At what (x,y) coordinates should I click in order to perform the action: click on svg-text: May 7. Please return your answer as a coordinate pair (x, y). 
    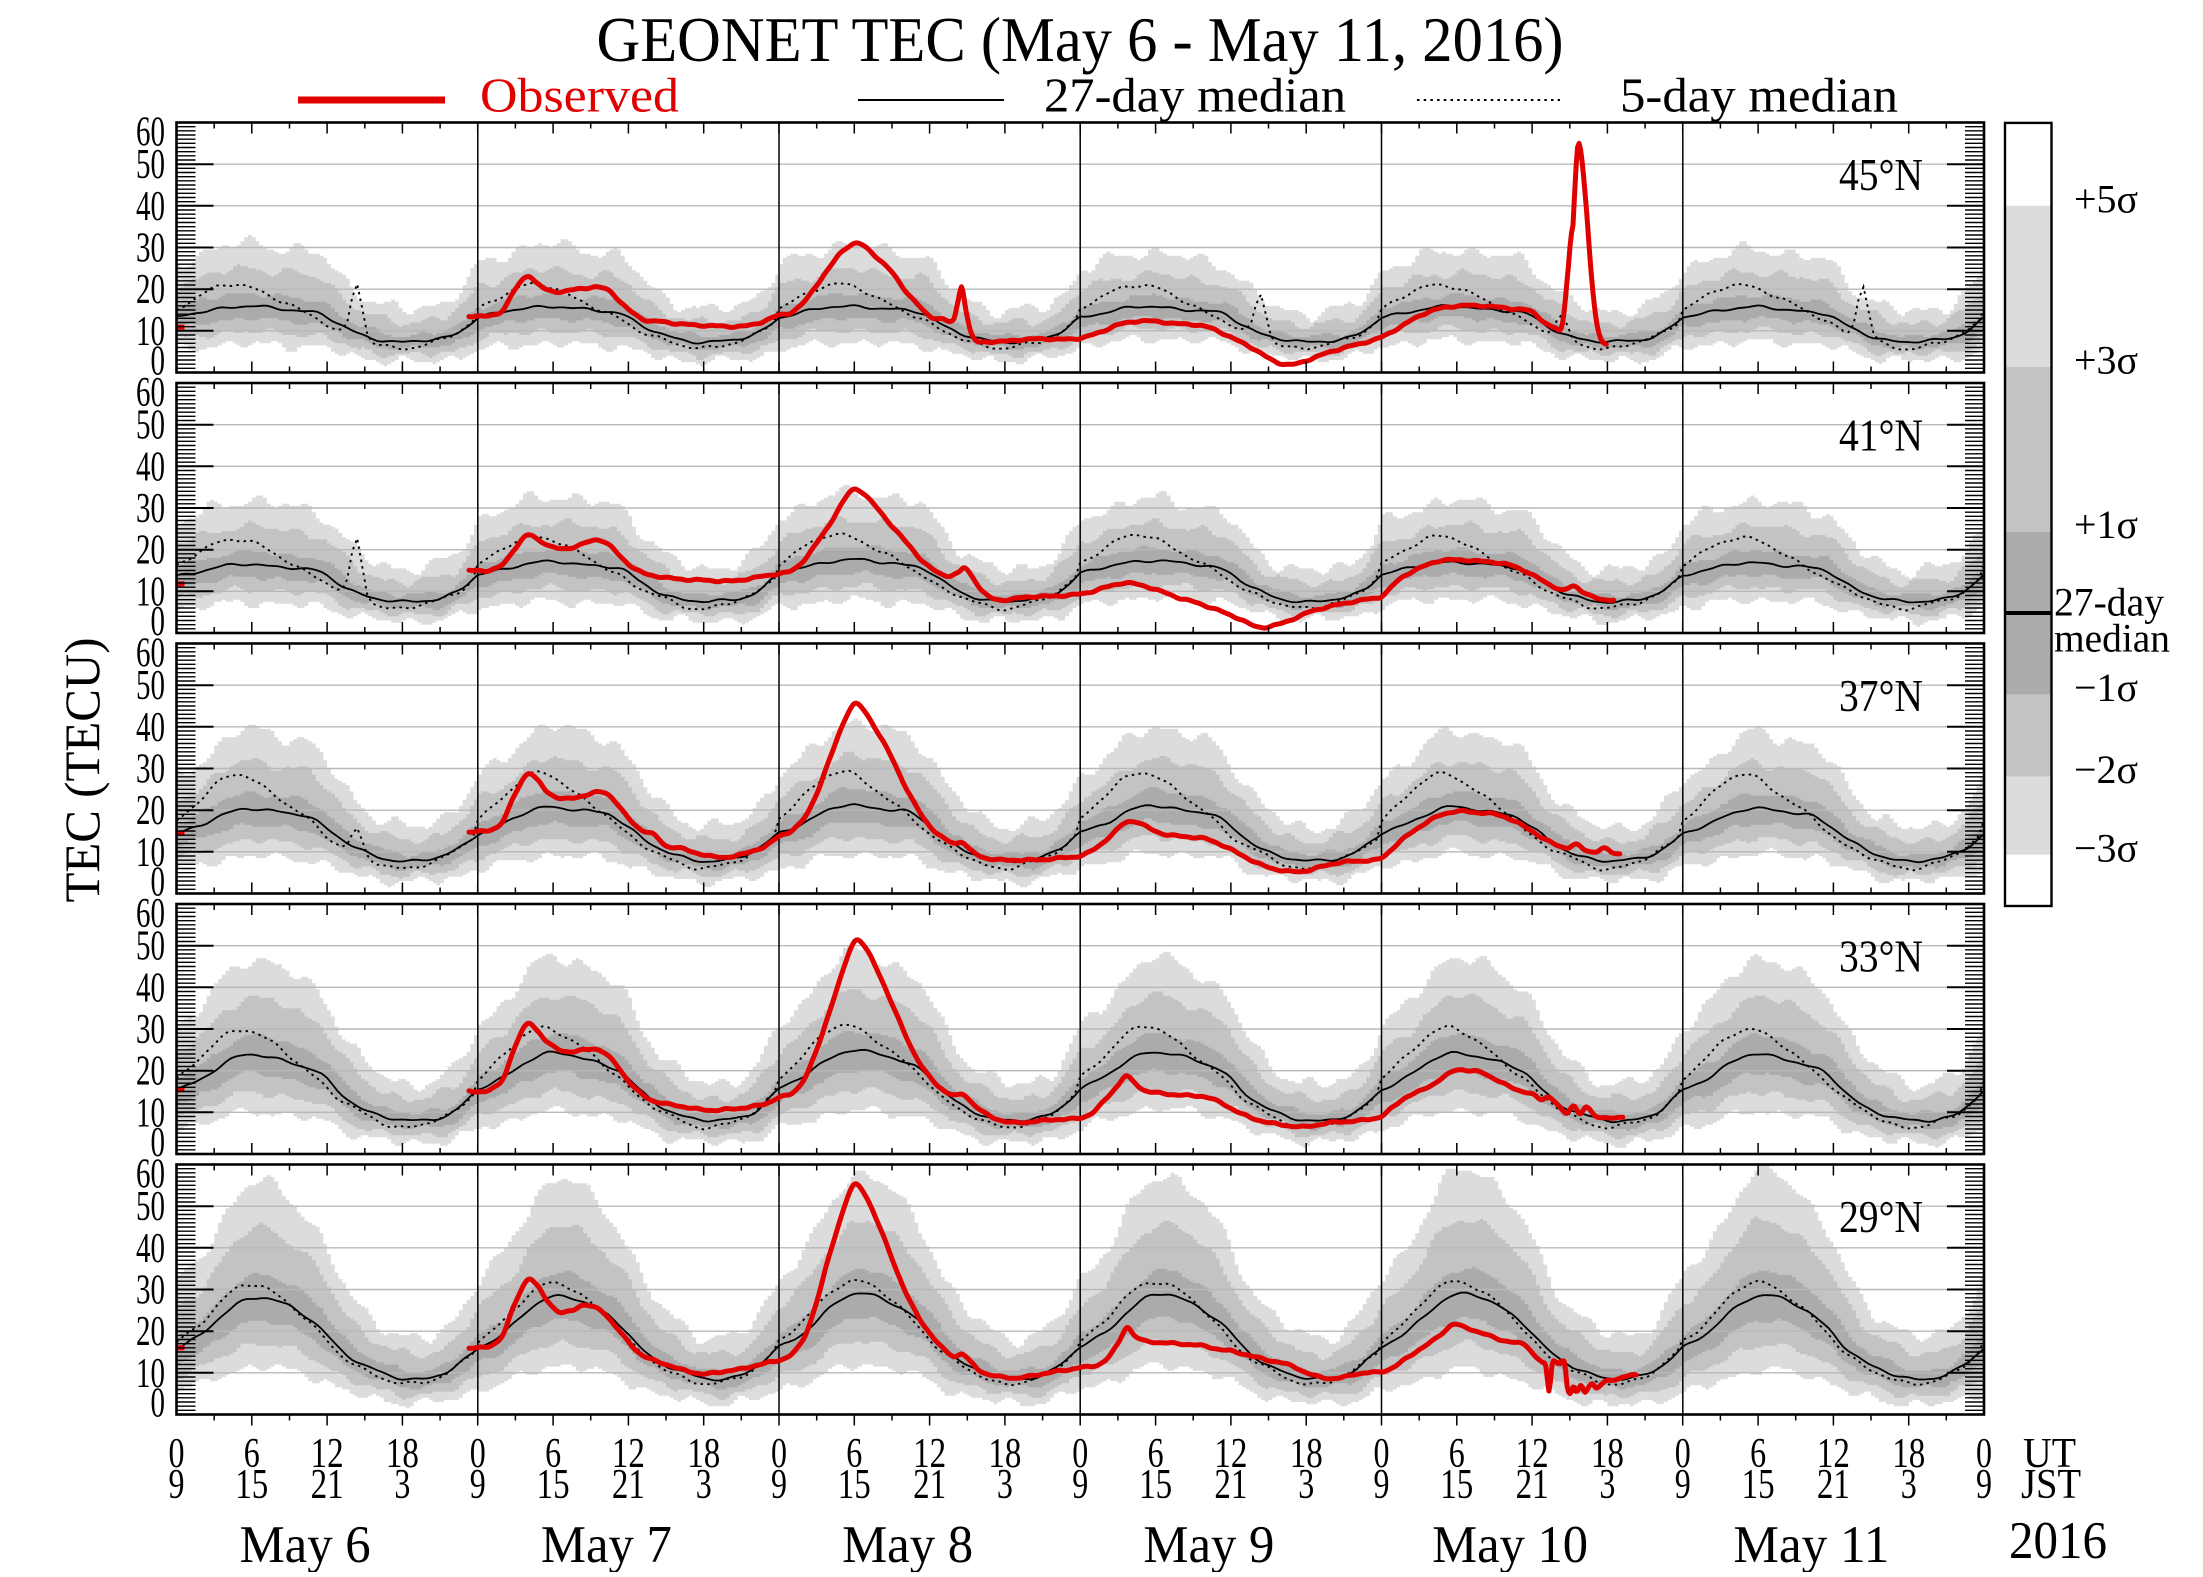
    Looking at the image, I should click on (606, 1544).